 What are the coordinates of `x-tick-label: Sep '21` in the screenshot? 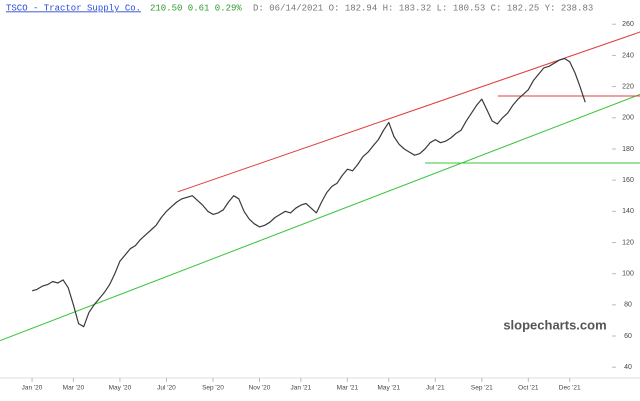 It's located at (482, 388).